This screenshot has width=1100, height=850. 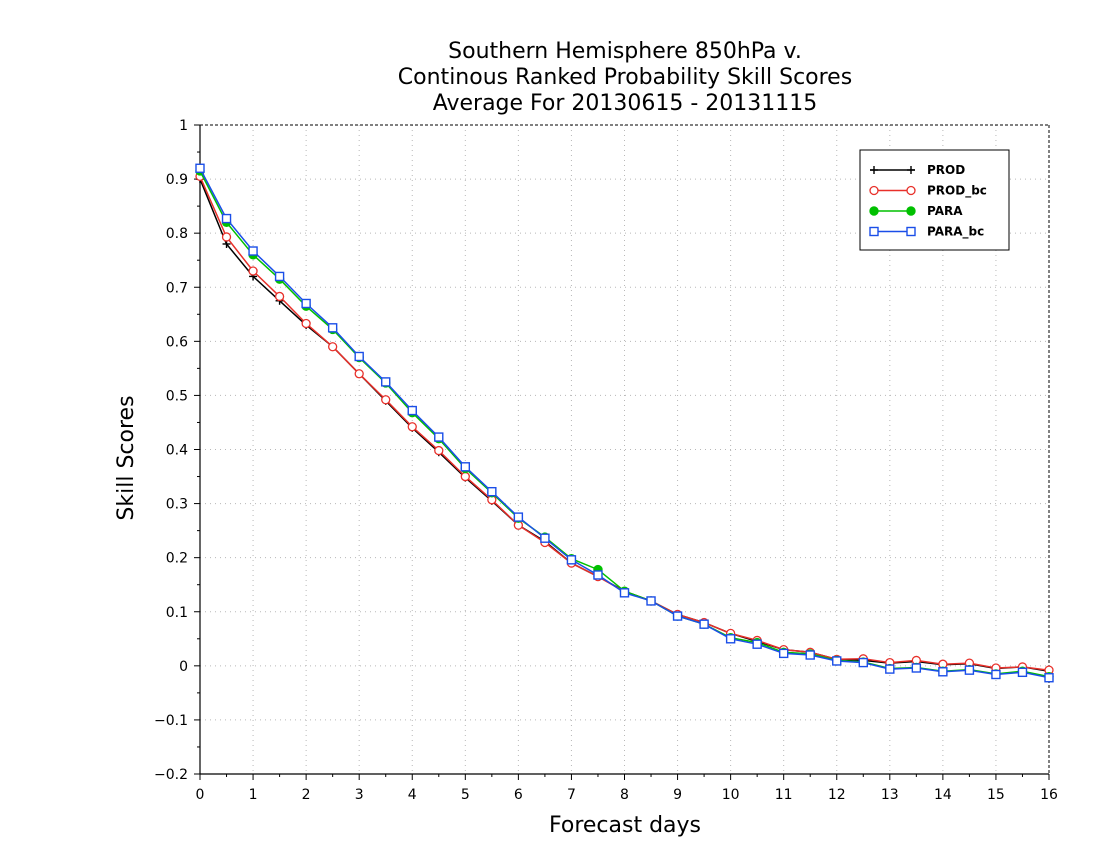 I want to click on y-axis-label: Skill Scores, so click(x=126, y=457).